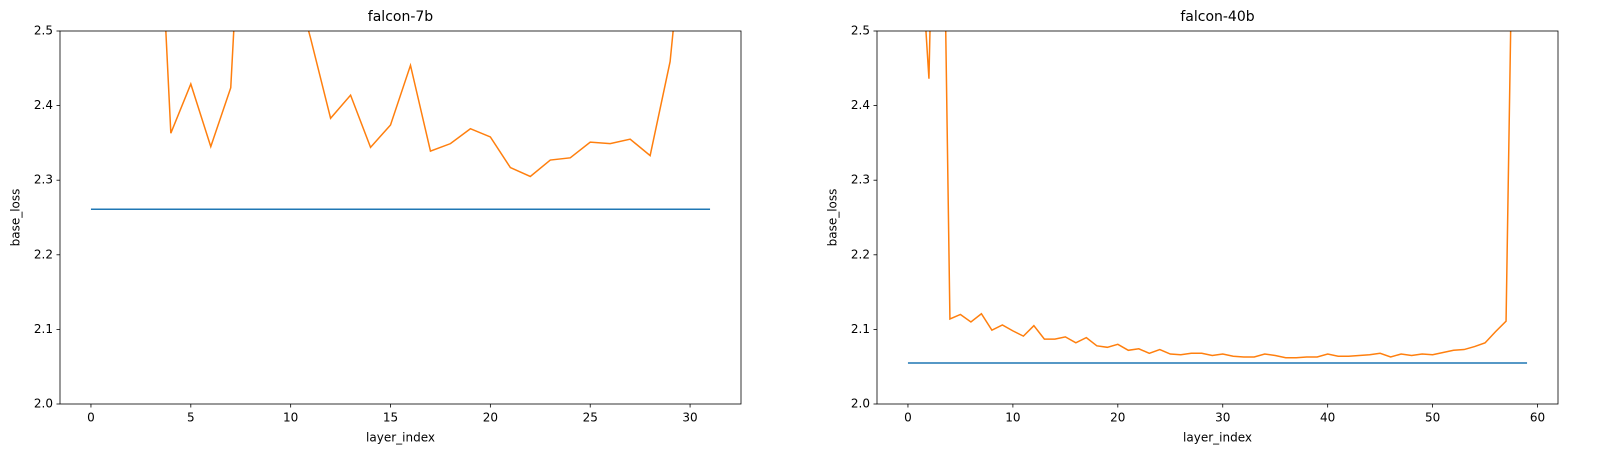 Image resolution: width=1621 pixels, height=470 pixels. What do you see at coordinates (400, 17) in the screenshot?
I see `chart-title: falcon-7b` at bounding box center [400, 17].